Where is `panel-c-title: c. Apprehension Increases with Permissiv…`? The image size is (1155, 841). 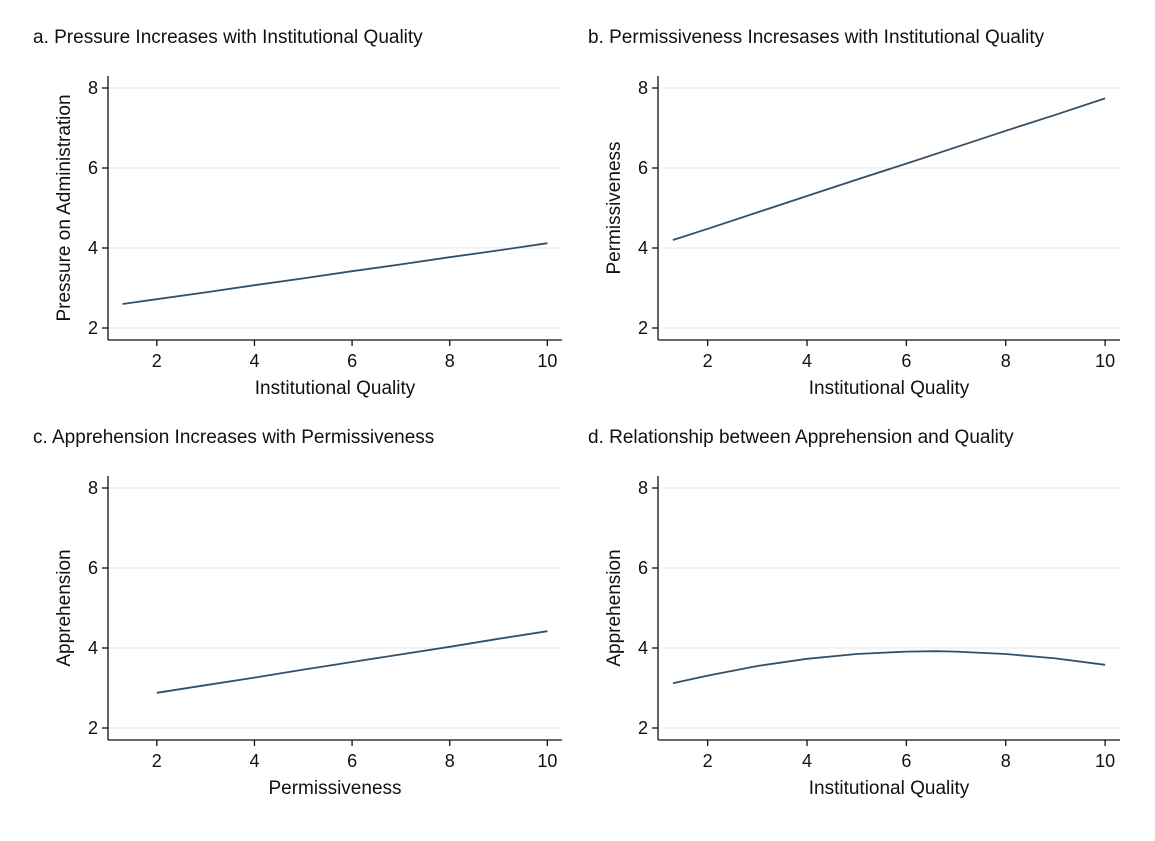
panel-c-title: c. Apprehension Increases with Permissiv… is located at coordinates (233, 437).